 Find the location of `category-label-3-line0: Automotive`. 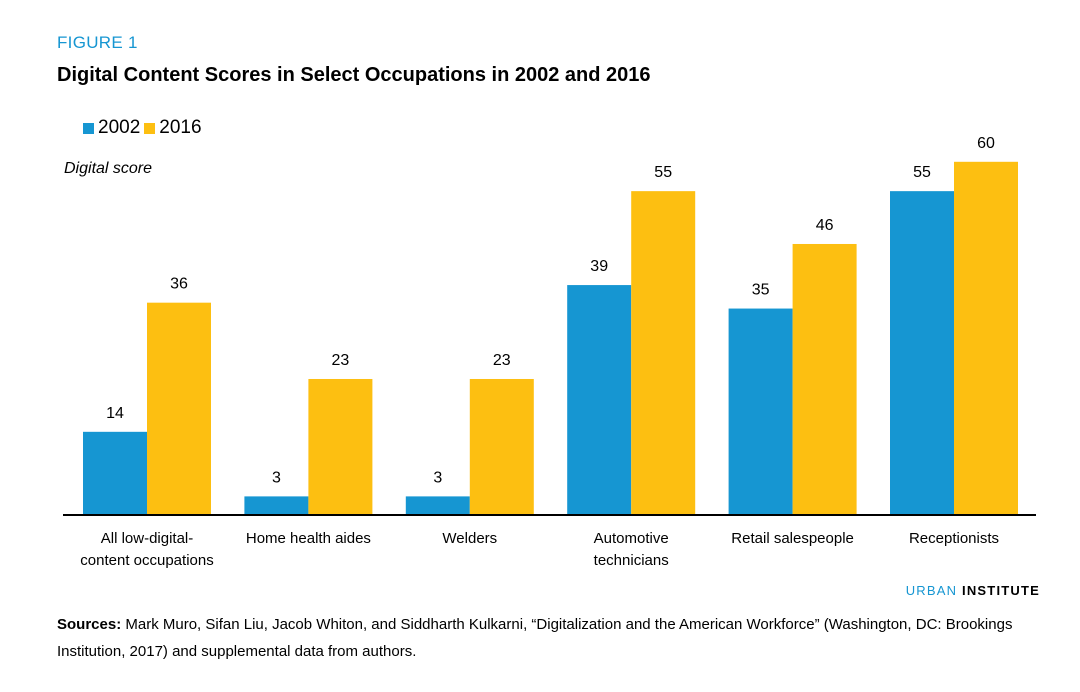

category-label-3-line0: Automotive is located at coordinates (631, 538).